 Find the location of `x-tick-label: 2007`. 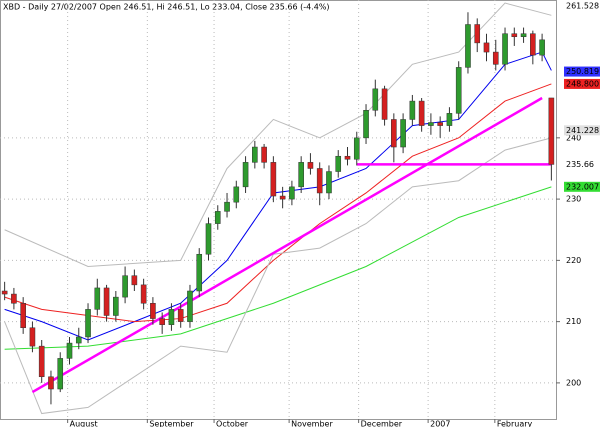

x-tick-label: 2007 is located at coordinates (440, 424).